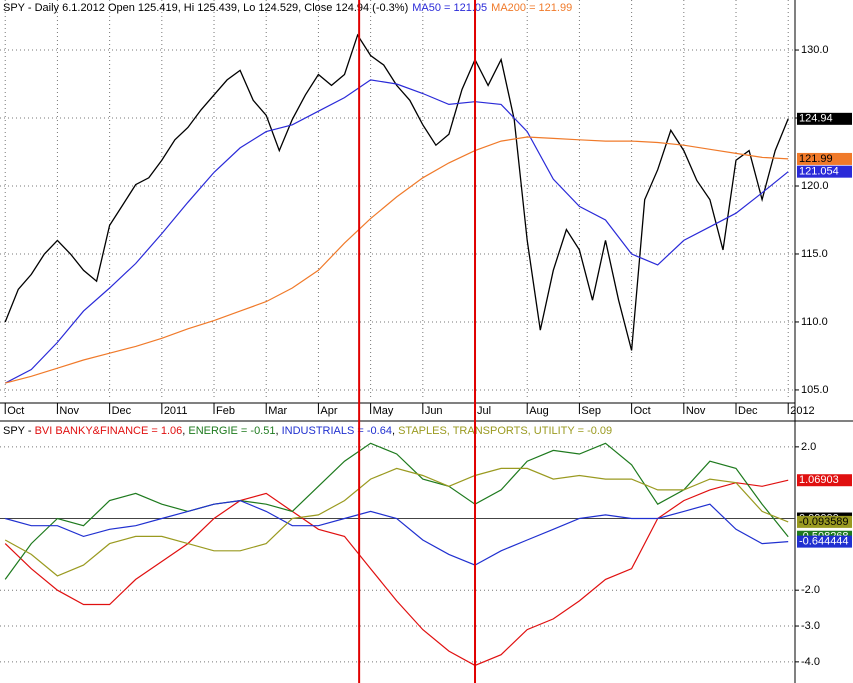 The image size is (853, 683). Describe the element at coordinates (815, 390) in the screenshot. I see `y-tick-label: 105.0` at that location.